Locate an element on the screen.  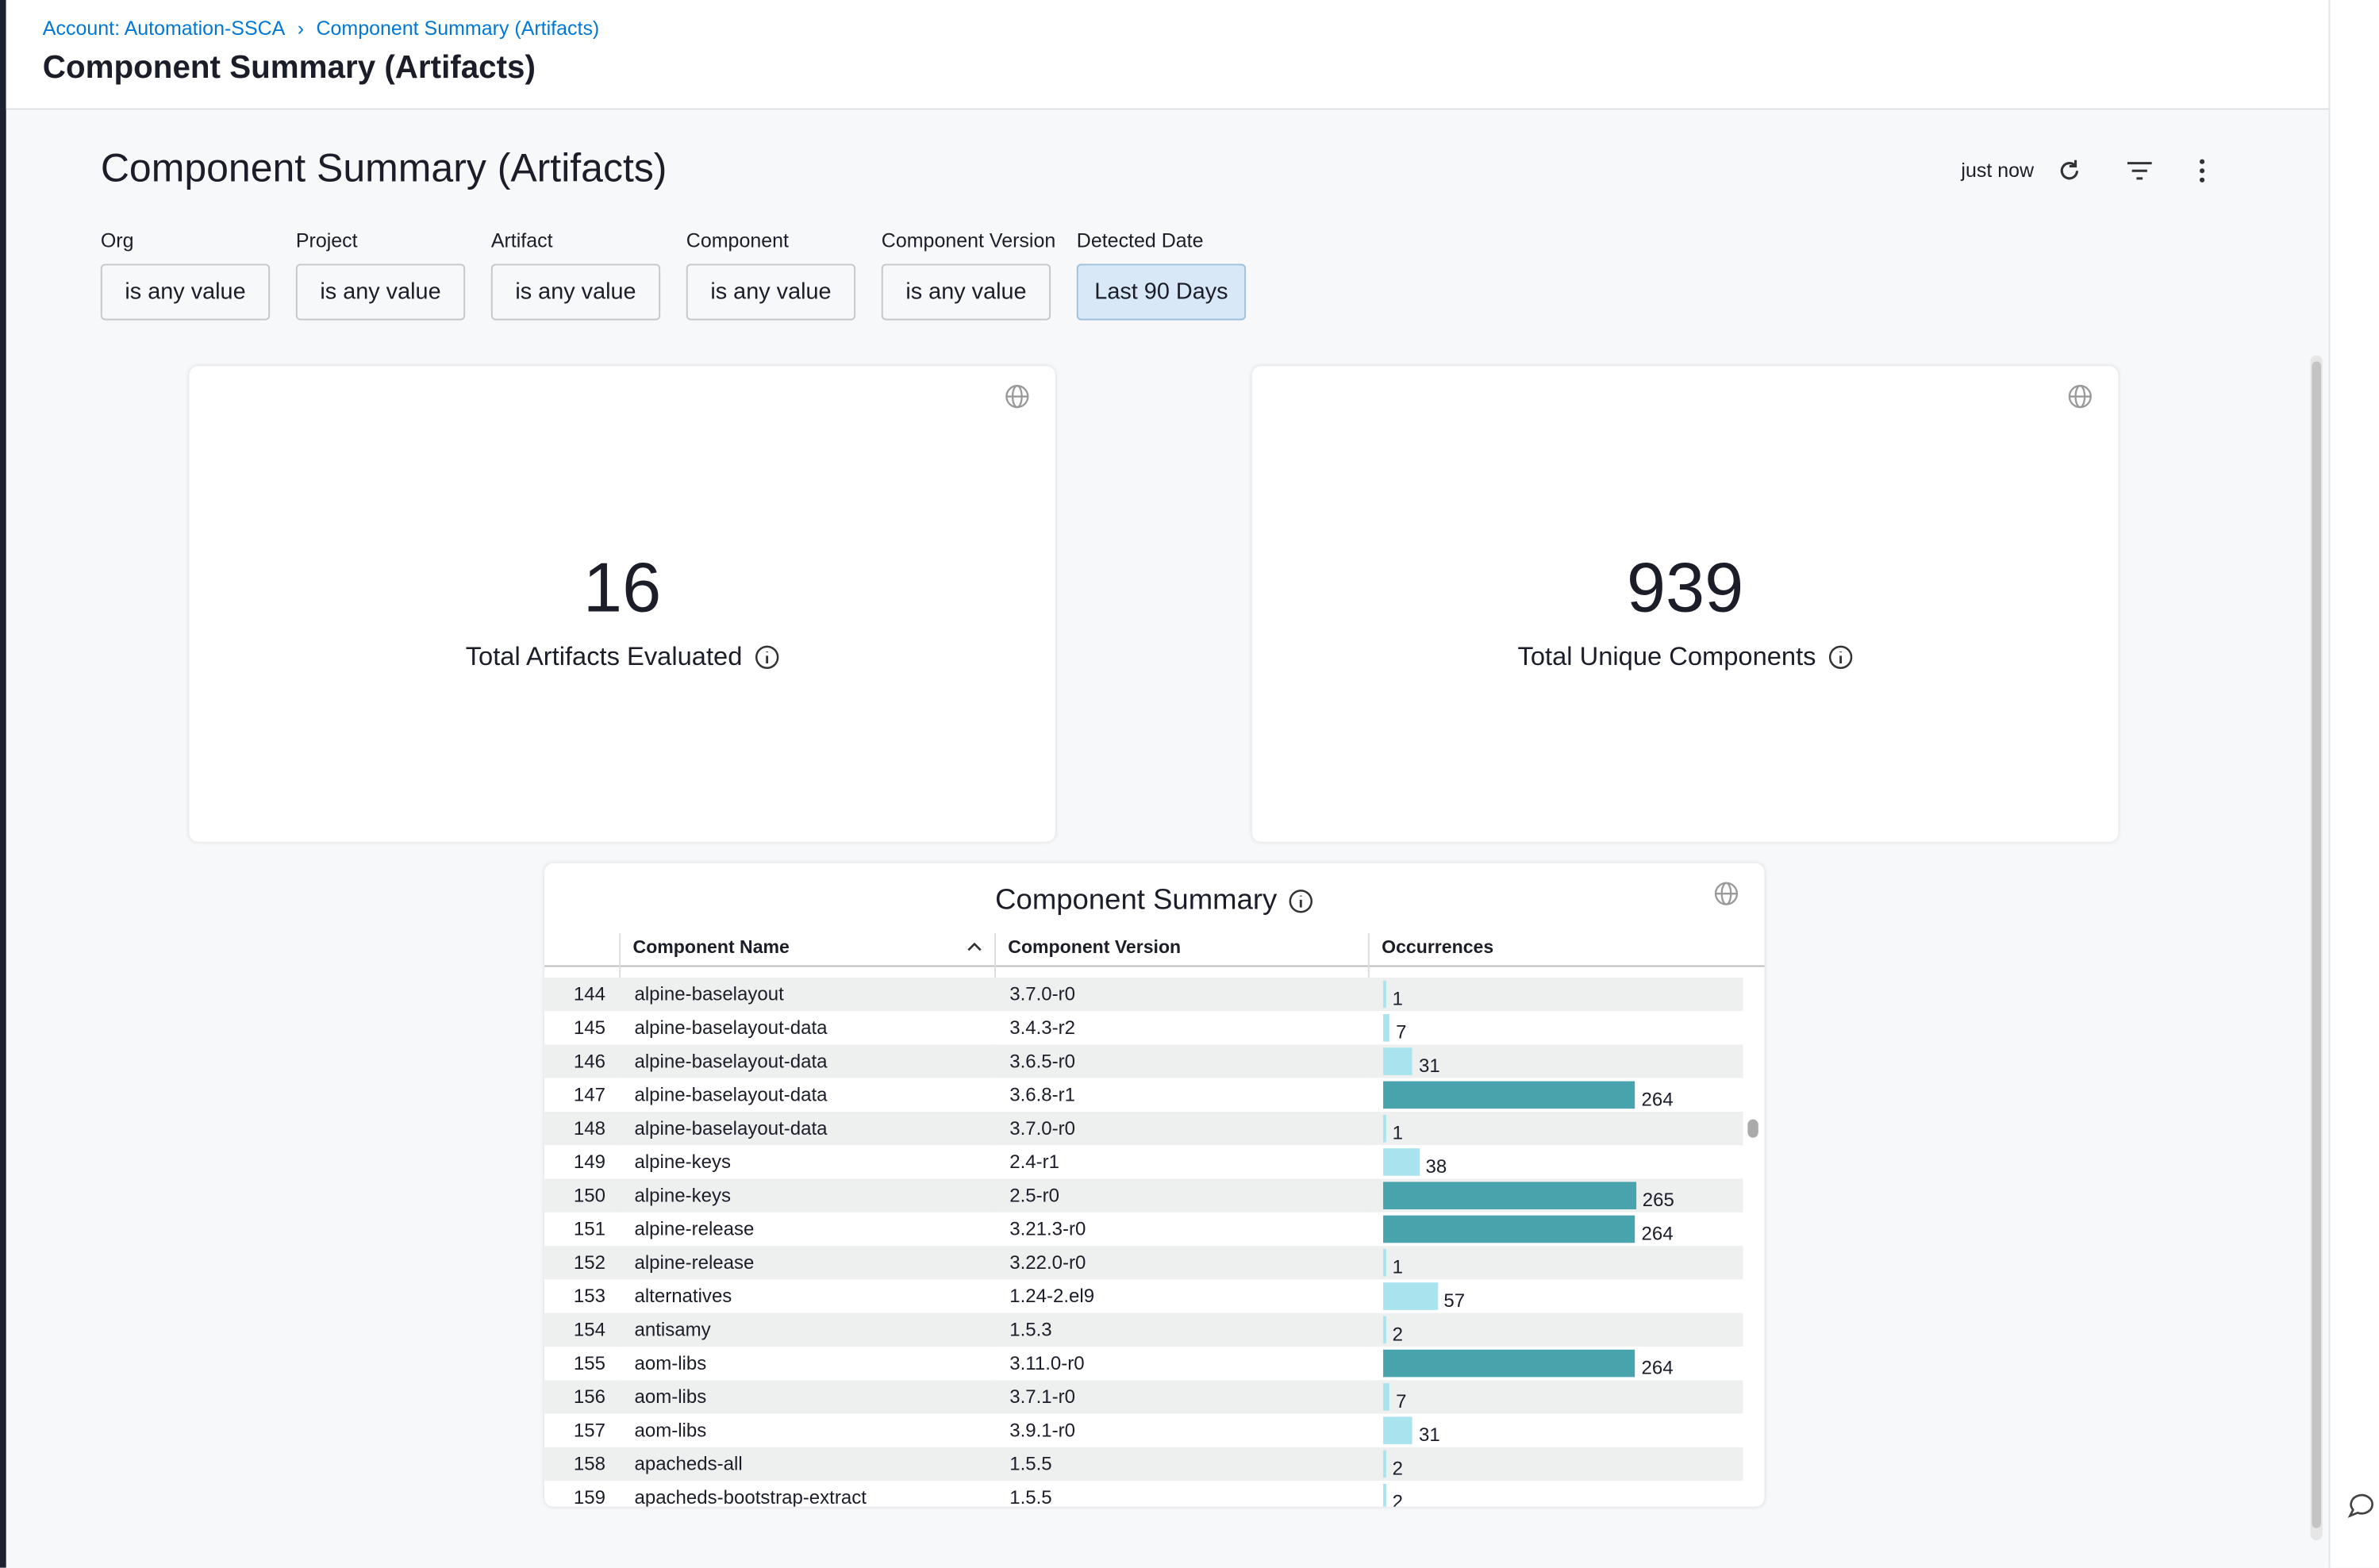
component-version: 1.24-2.el9 is located at coordinates (1051, 1296).